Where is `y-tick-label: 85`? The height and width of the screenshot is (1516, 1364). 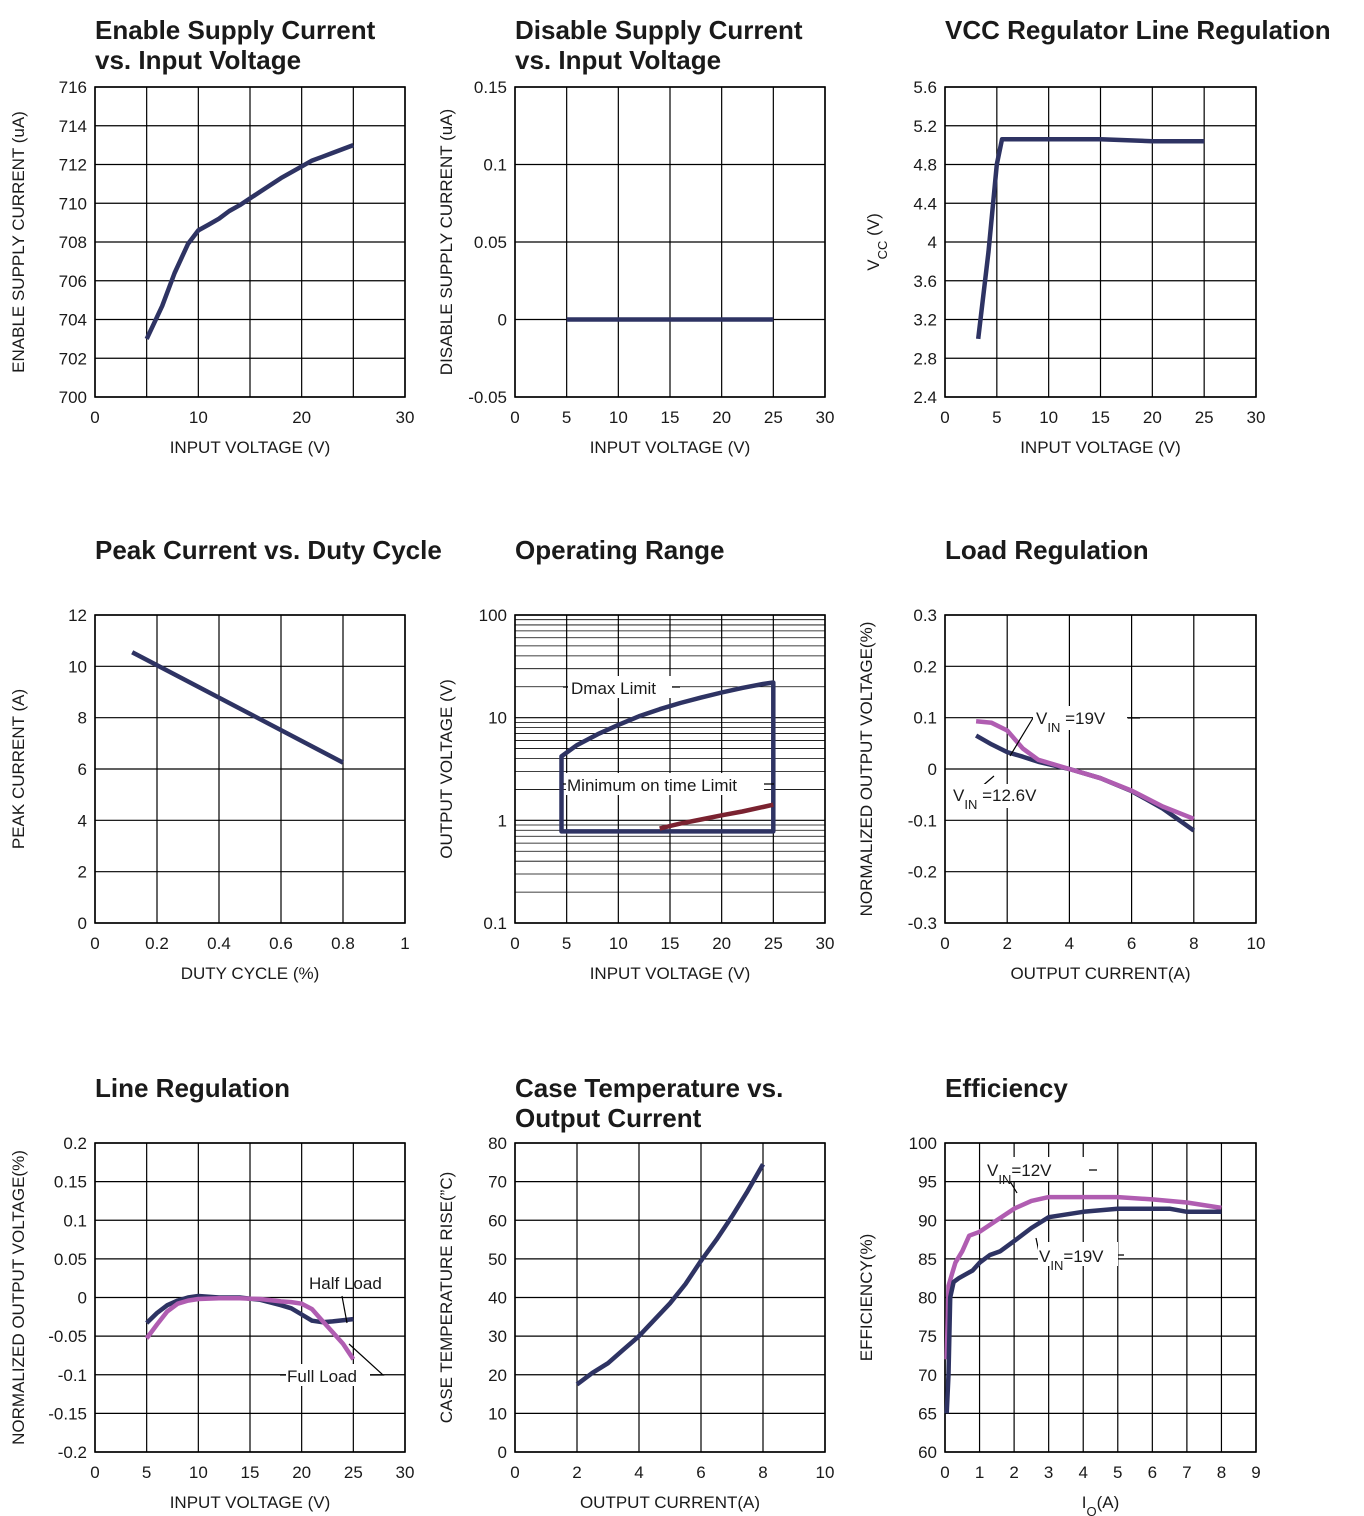 y-tick-label: 85 is located at coordinates (927, 1259).